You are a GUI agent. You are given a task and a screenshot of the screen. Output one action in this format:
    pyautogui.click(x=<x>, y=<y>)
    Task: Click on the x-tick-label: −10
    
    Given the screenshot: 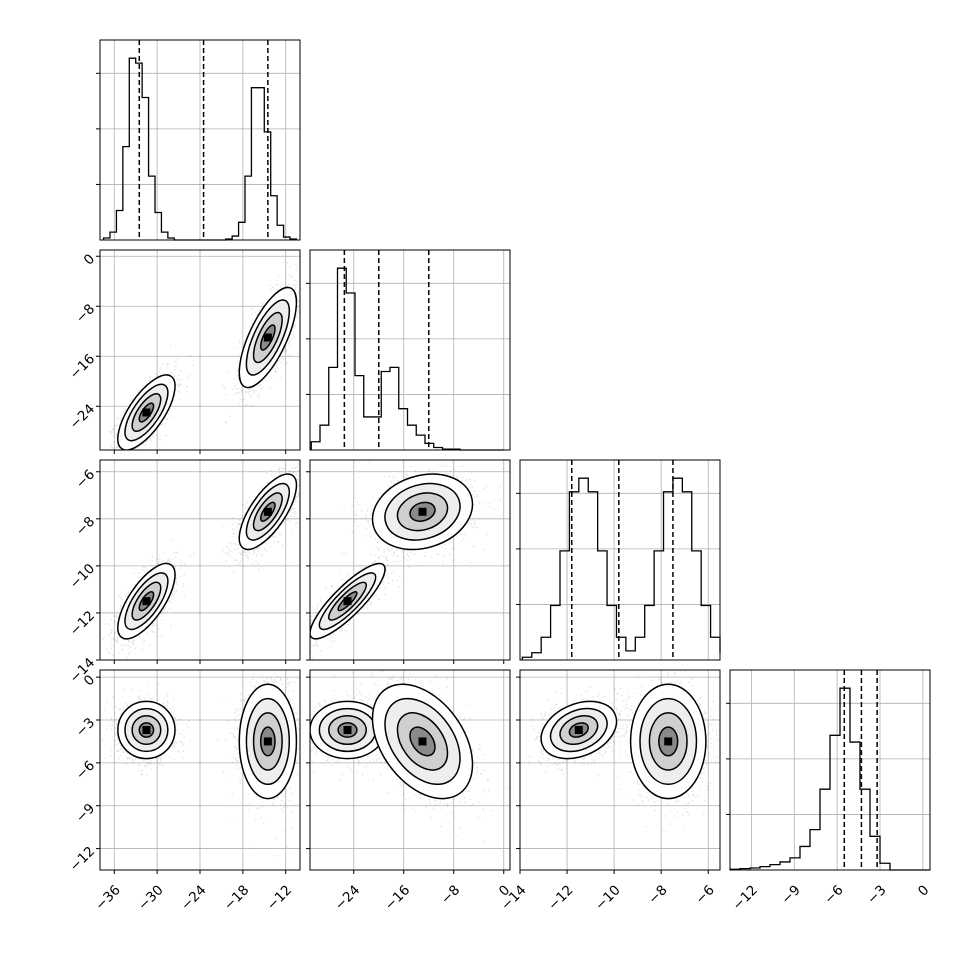 What is the action you would take?
    pyautogui.click(x=607, y=897)
    